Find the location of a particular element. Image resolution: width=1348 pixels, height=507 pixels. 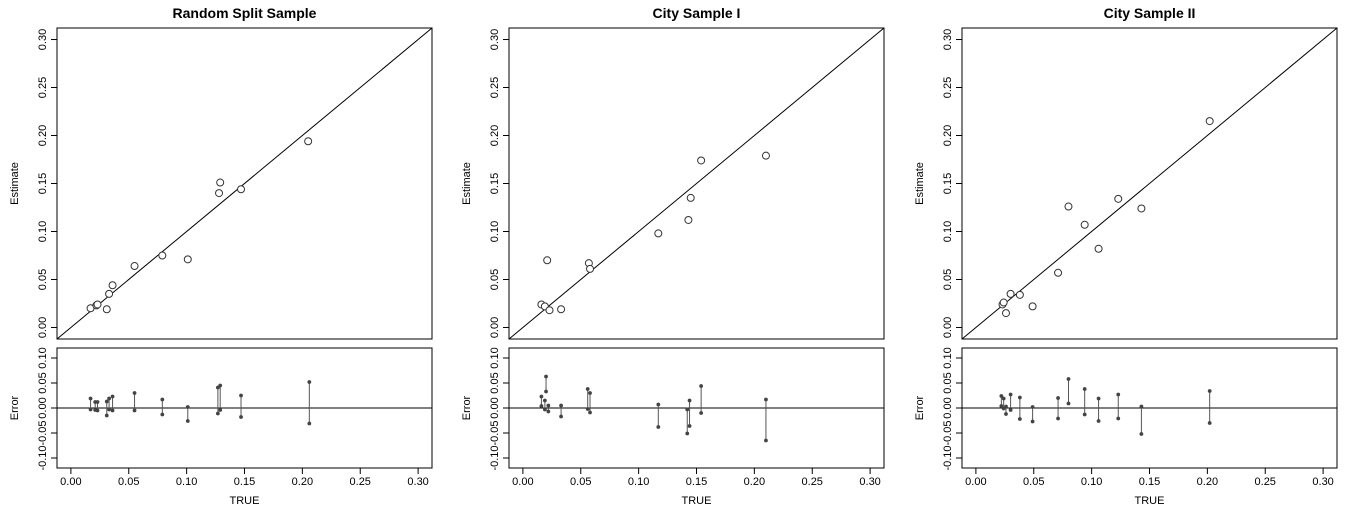

chart-title: City Sample II is located at coordinates (1150, 13).